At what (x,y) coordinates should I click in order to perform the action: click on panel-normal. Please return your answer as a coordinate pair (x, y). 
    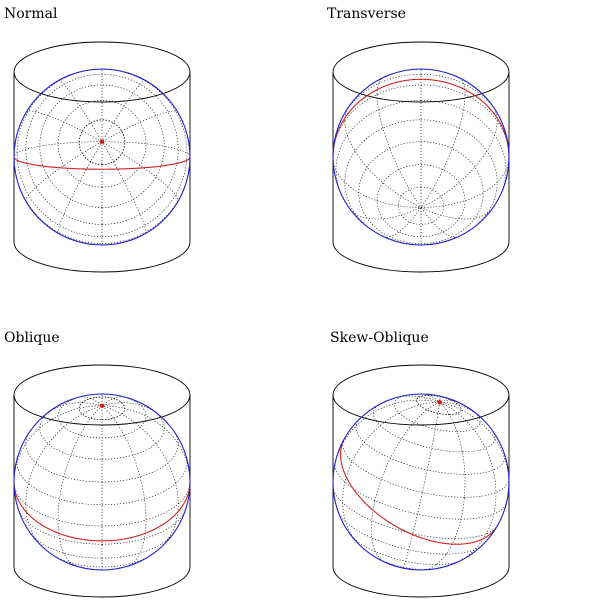
    Looking at the image, I should click on (102, 157).